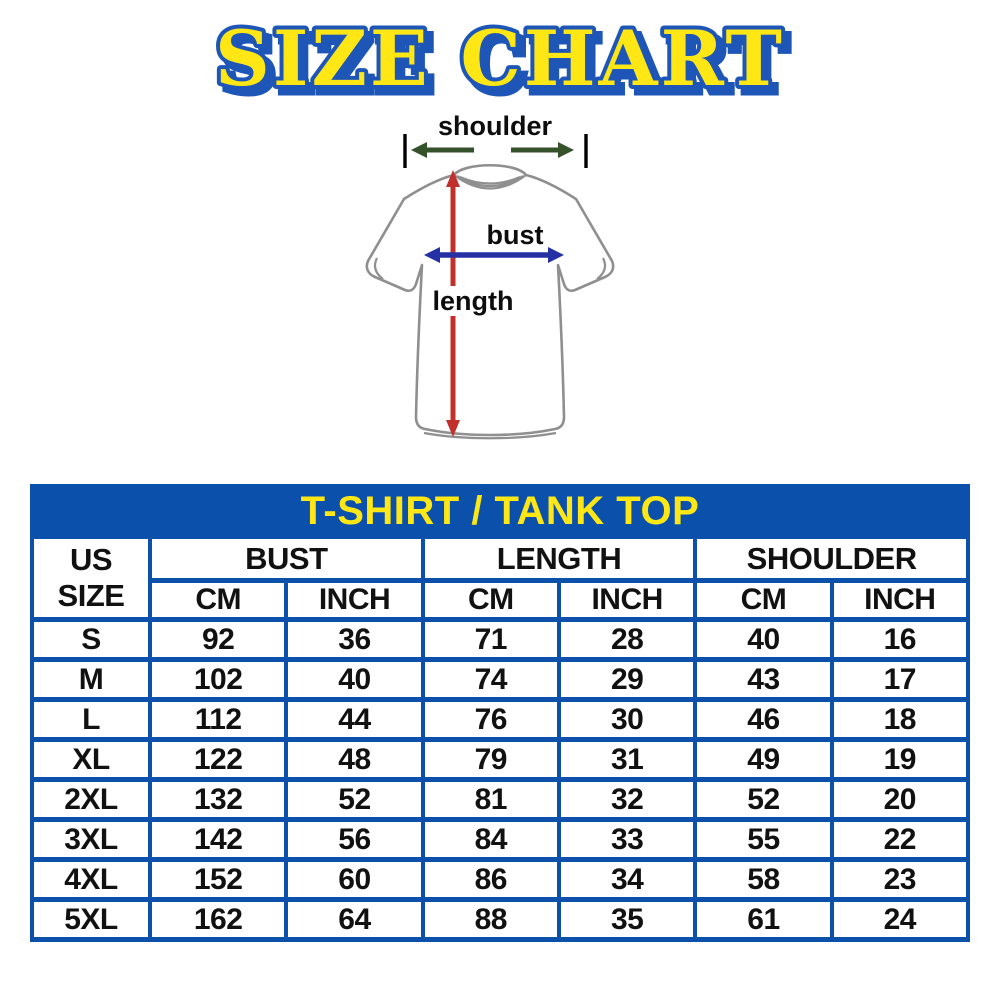 The image size is (1000, 1002). Describe the element at coordinates (763, 679) in the screenshot. I see `value-cell: 43` at that location.